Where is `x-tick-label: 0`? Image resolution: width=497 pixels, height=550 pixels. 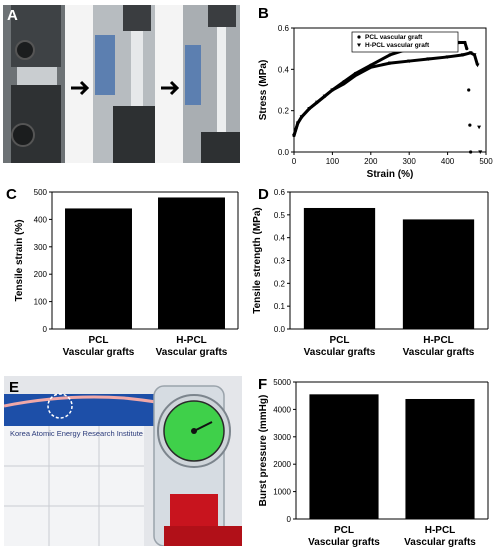
x-tick-label: 0 is located at coordinates (294, 161).